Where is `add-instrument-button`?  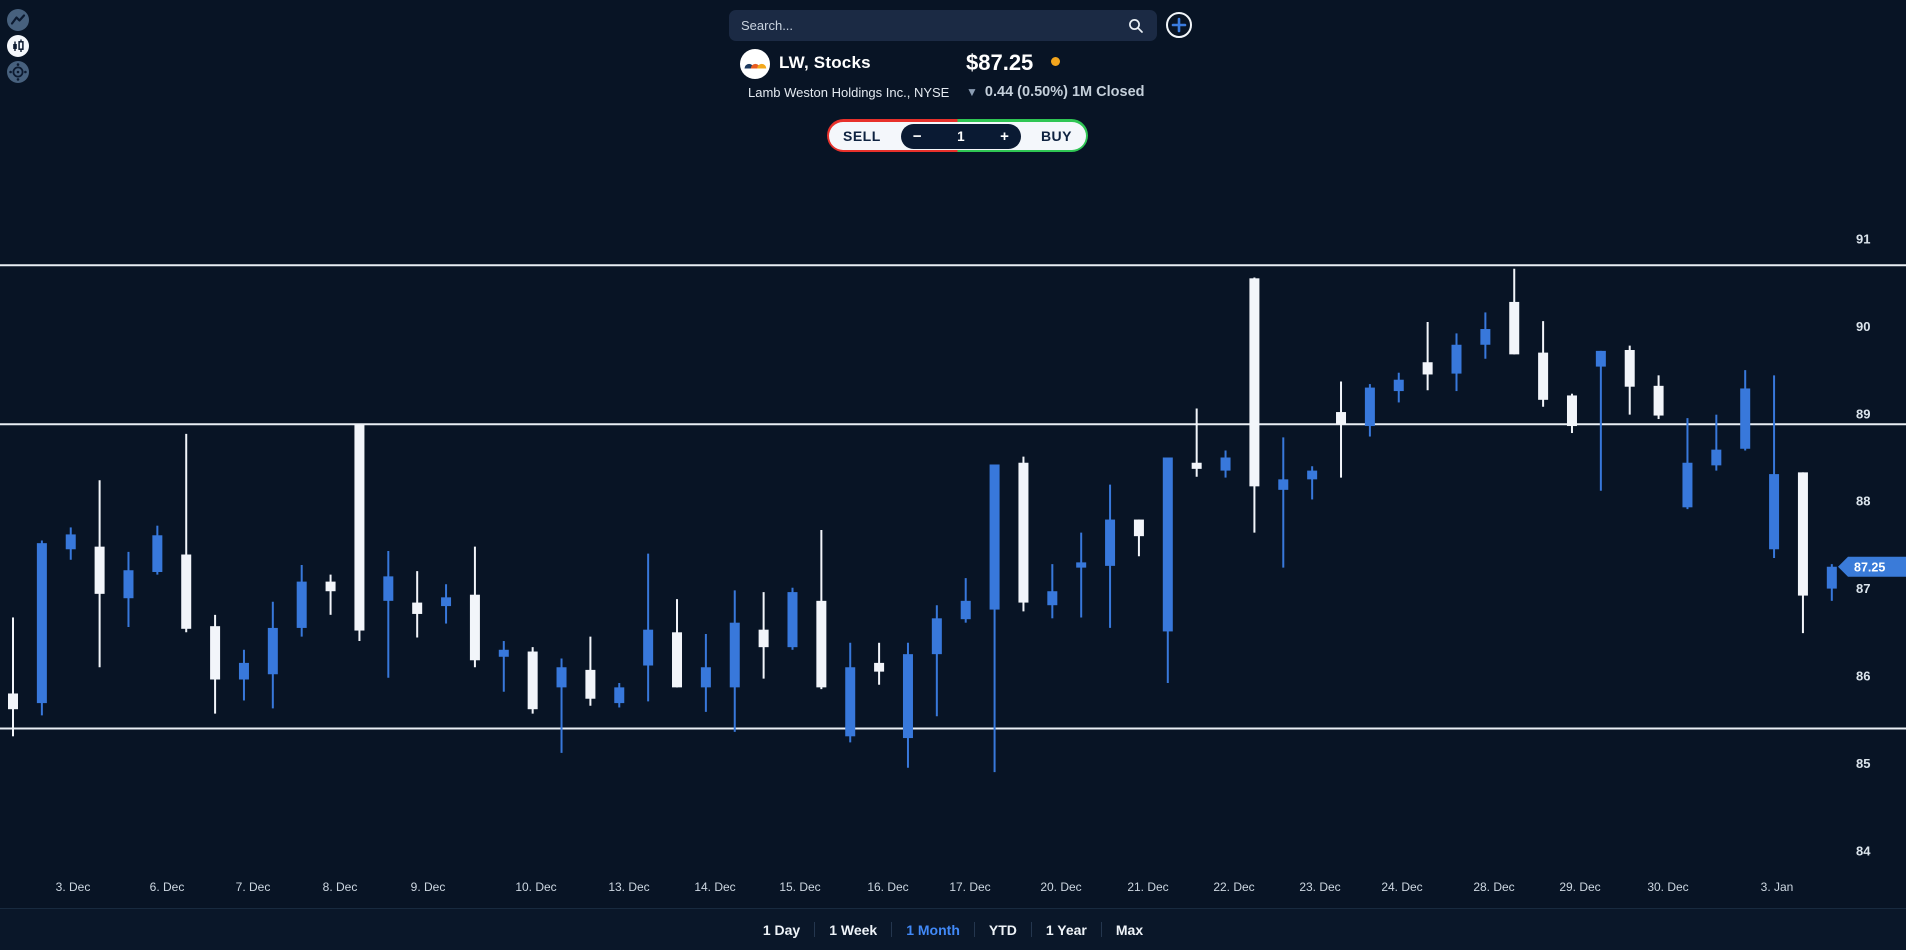
add-instrument-button is located at coordinates (1179, 25).